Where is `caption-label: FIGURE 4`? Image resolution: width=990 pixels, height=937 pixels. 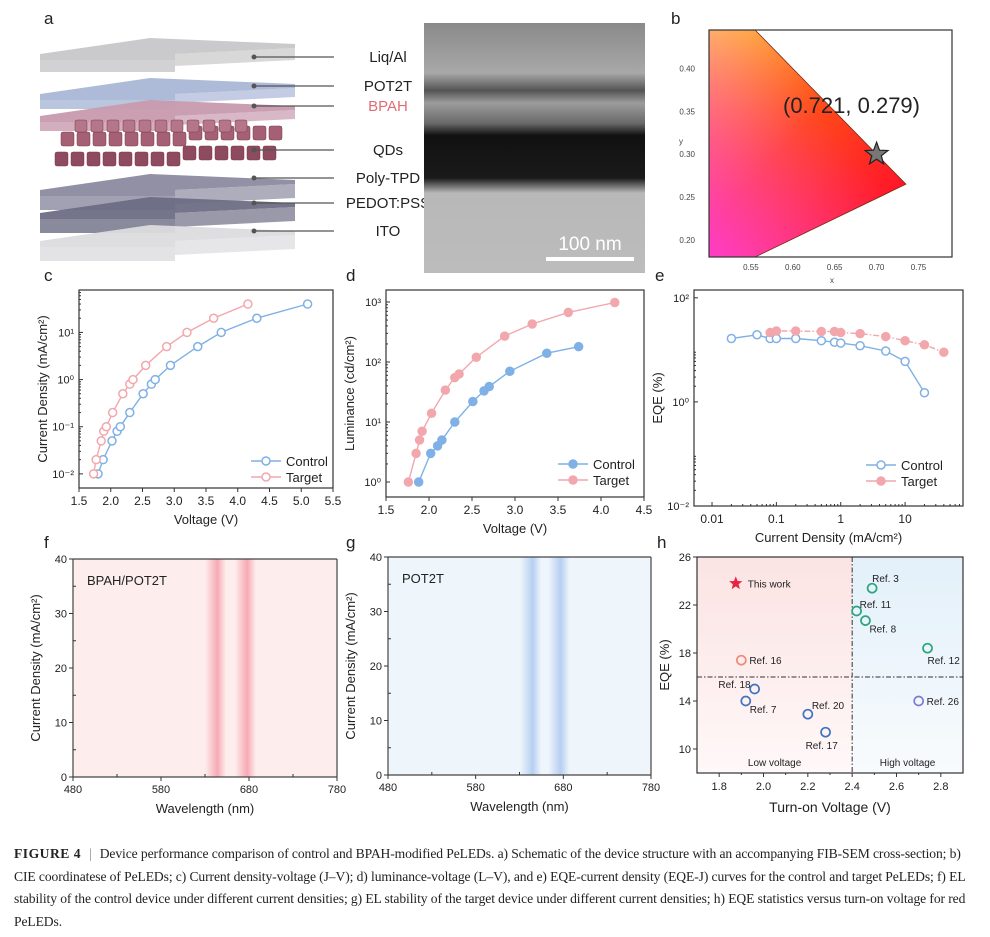
caption-label: FIGURE 4 is located at coordinates (48, 853).